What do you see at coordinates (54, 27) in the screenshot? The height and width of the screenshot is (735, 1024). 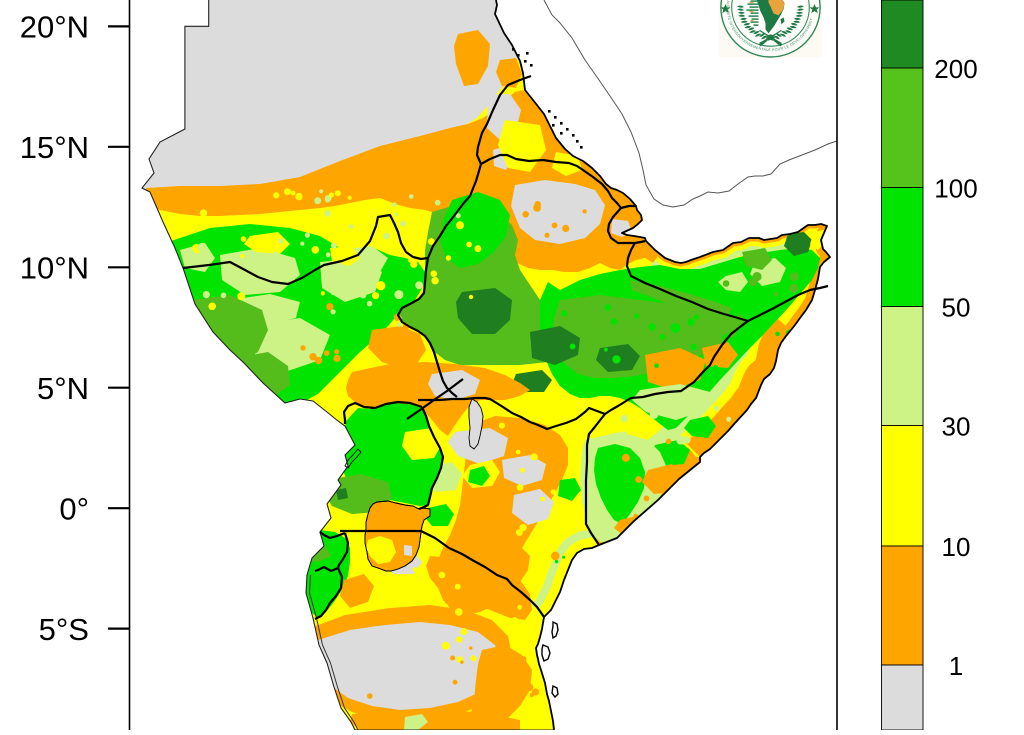 I see `svg-text: 20°N` at bounding box center [54, 27].